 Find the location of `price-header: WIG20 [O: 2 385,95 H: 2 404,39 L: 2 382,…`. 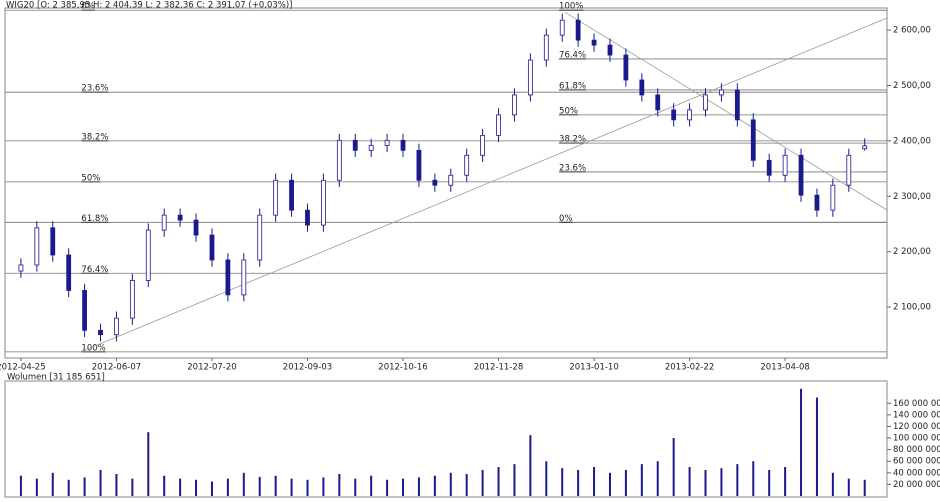

price-header: WIG20 [O: 2 385,95 H: 2 404,39 L: 2 382,… is located at coordinates (149, 6).